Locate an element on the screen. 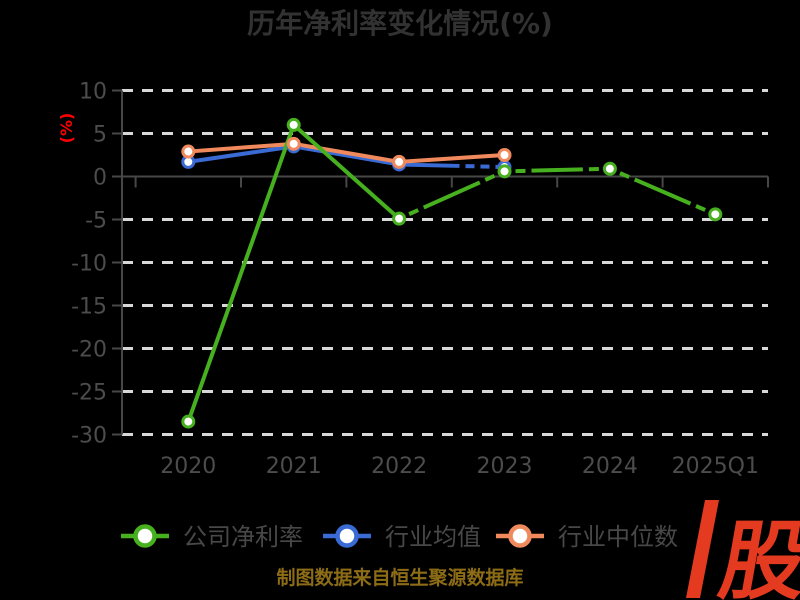 Image resolution: width=800 pixels, height=600 pixels. y-tick-label: -10 is located at coordinates (89, 264).